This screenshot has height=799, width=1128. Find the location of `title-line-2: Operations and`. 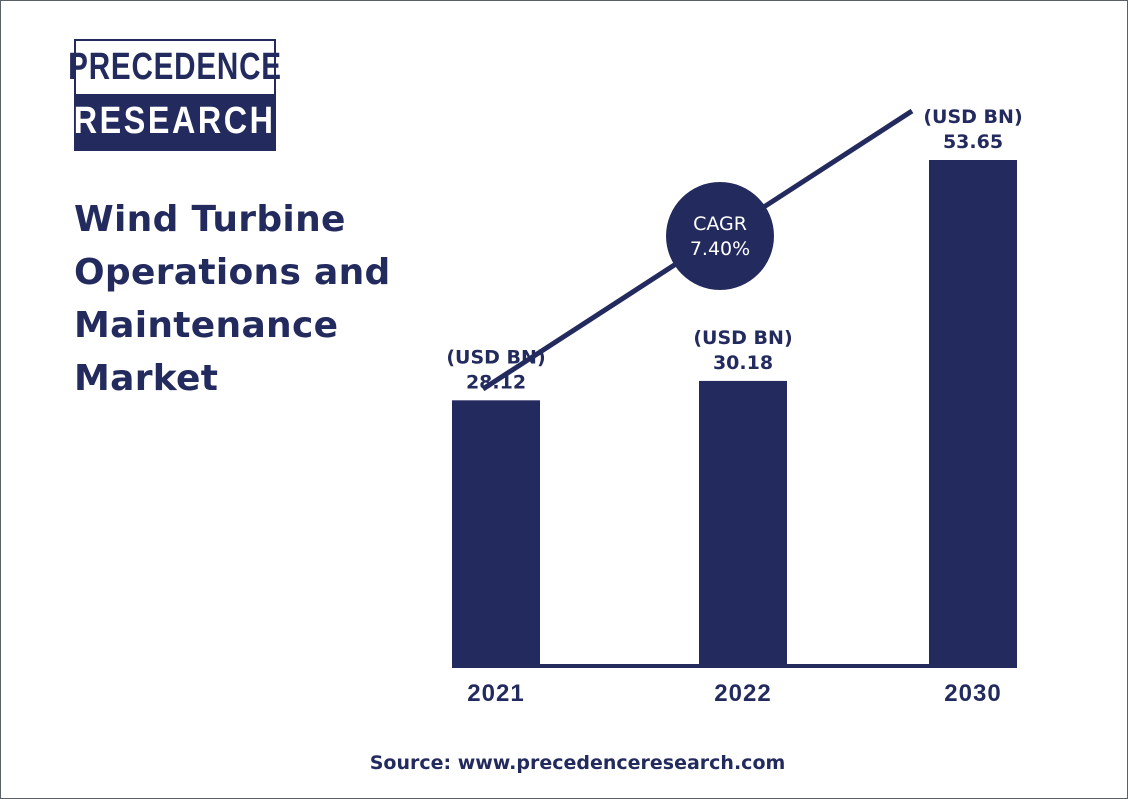

title-line-2: Operations and is located at coordinates (232, 272).